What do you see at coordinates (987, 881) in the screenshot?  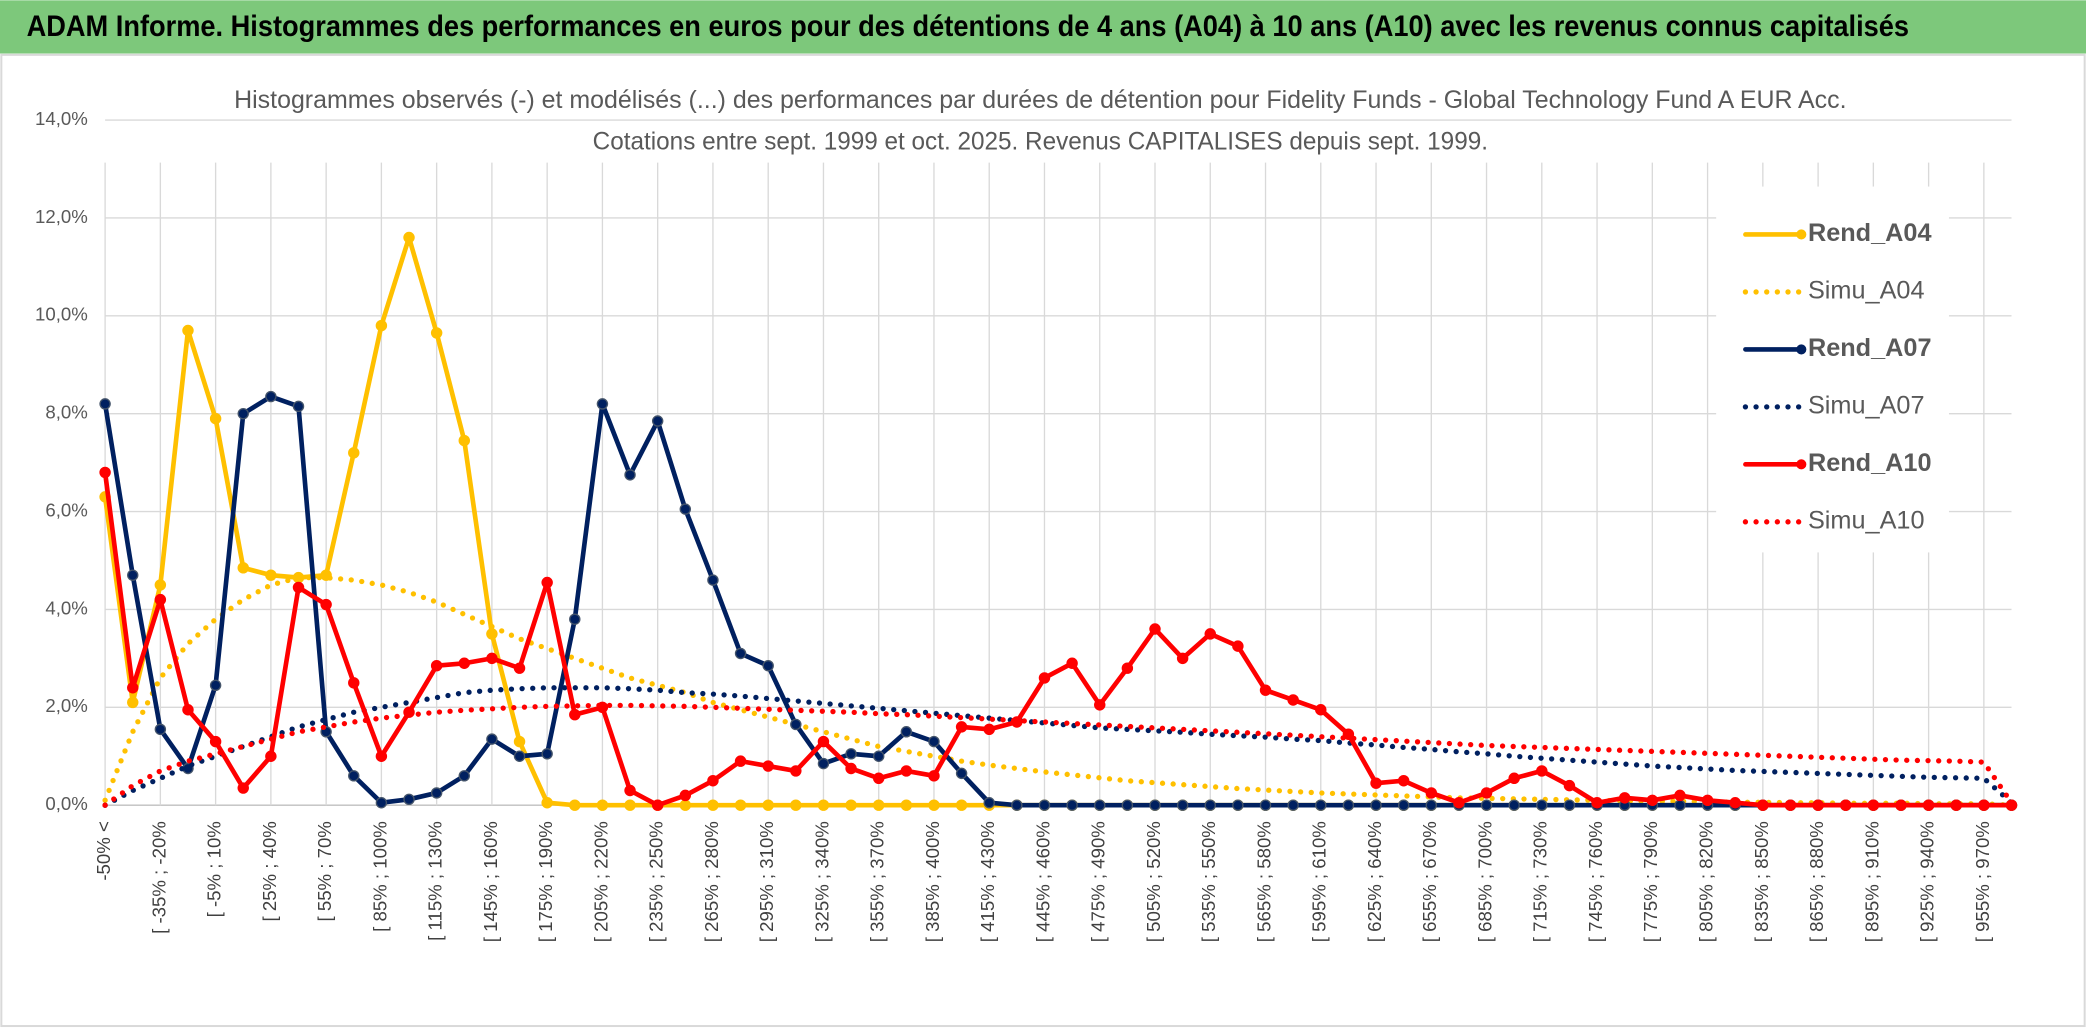 I see `x-tick-label: [ 415% ; 430%` at bounding box center [987, 881].